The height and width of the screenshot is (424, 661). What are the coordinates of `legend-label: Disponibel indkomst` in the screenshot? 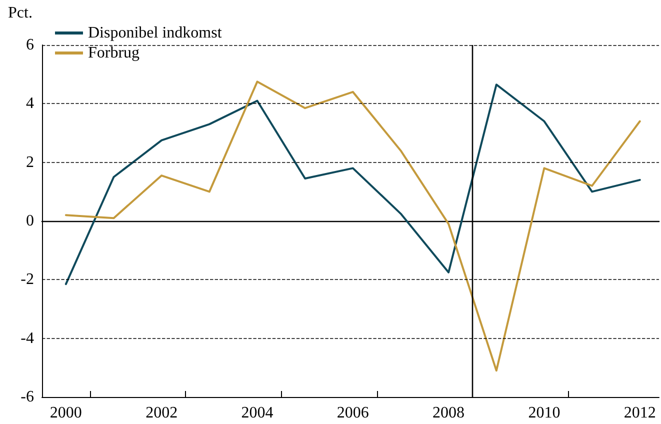 It's located at (155, 33).